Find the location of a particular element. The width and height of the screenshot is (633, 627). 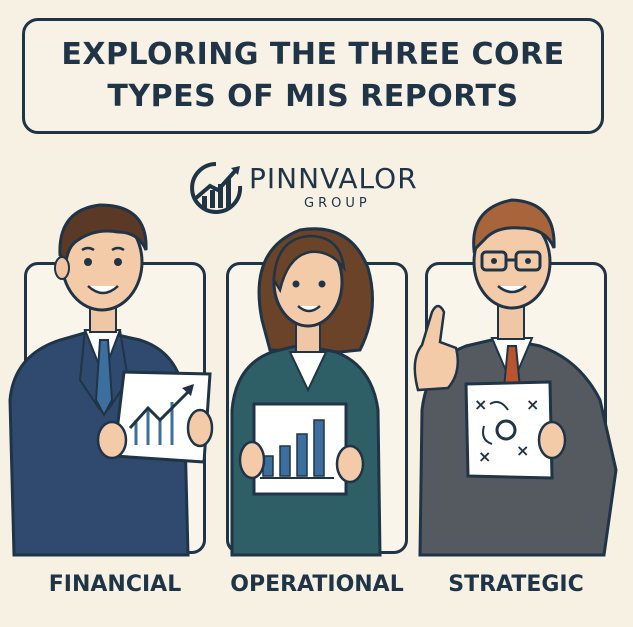

strategy-play-icon: × × × × is located at coordinates (509, 430).